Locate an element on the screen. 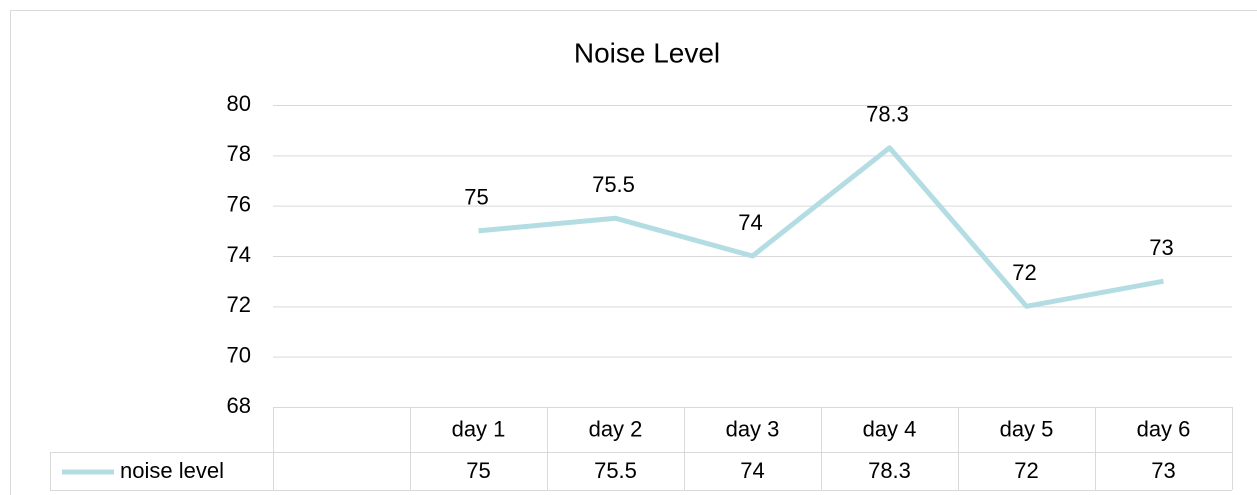  data-label: 73 is located at coordinates (1161, 247).